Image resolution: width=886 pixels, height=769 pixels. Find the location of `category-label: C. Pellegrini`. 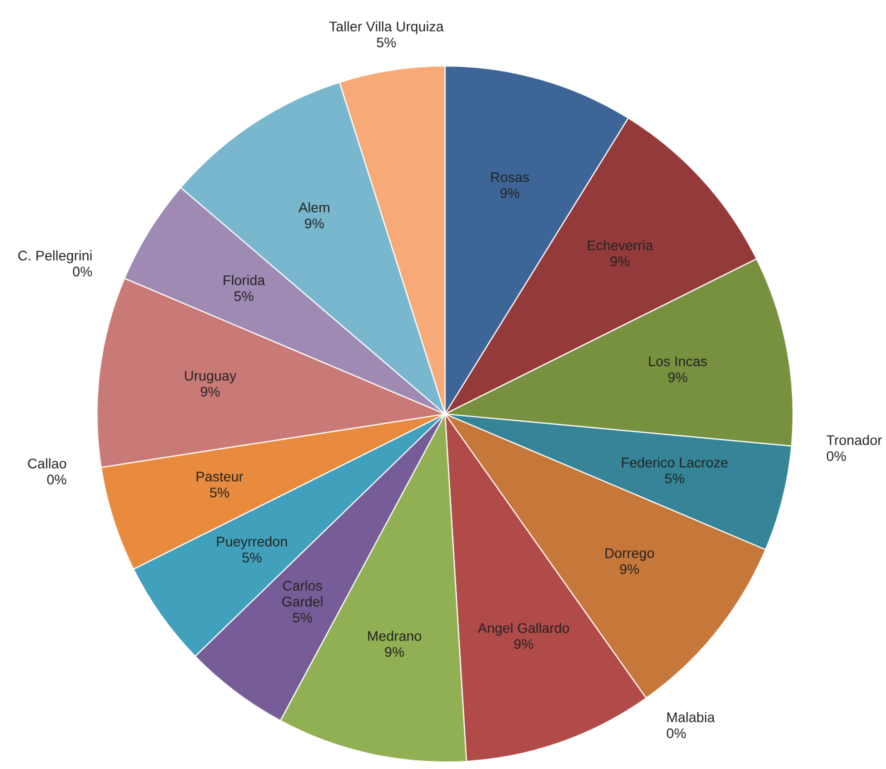

category-label: C. Pellegrini is located at coordinates (55, 257).